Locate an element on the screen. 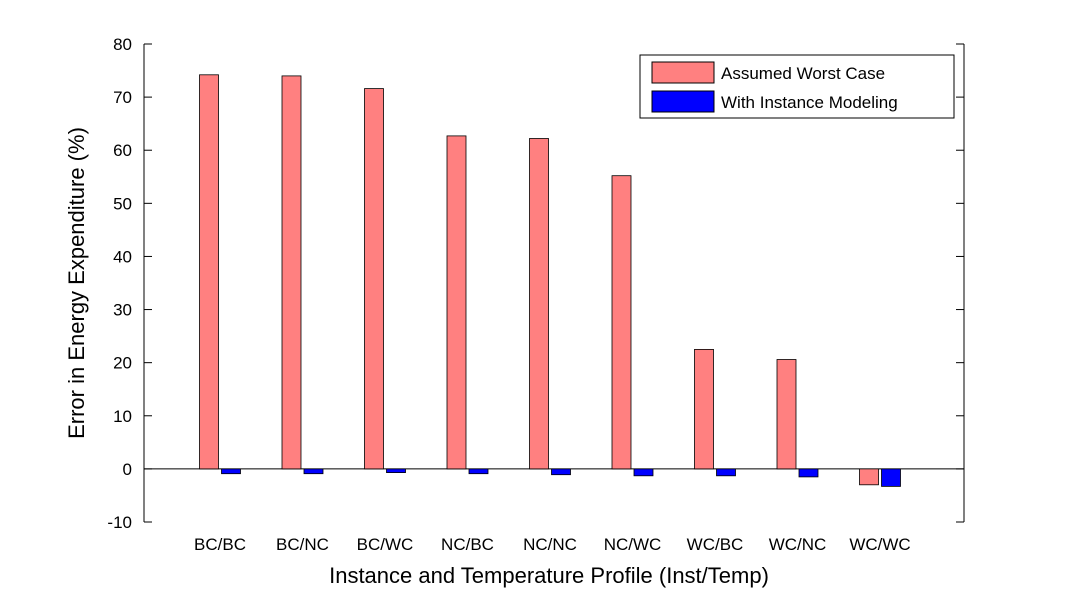 The height and width of the screenshot is (591, 1065). bar-assumed-worst-case-nc-bc is located at coordinates (456, 302).